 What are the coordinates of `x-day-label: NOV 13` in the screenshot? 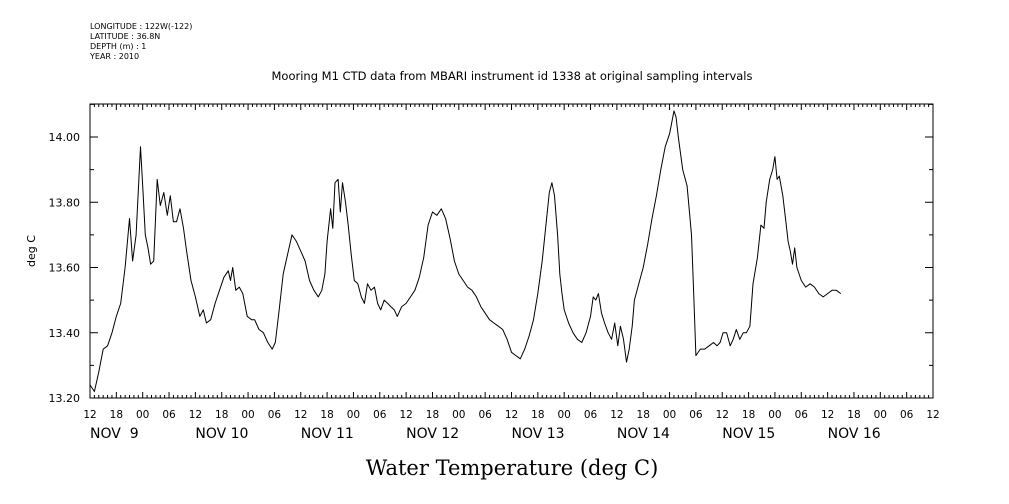 It's located at (538, 434).